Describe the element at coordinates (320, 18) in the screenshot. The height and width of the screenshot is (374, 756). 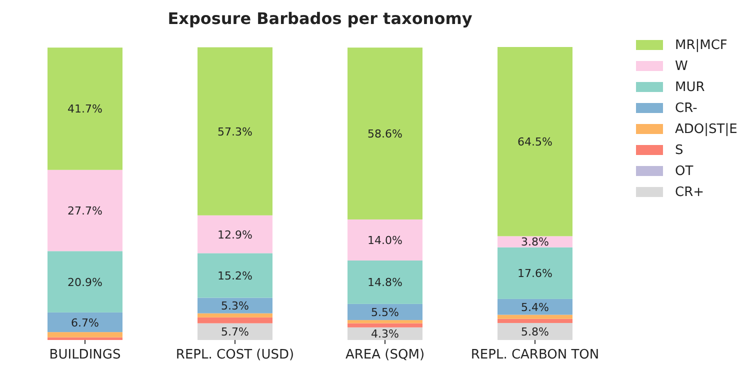
I see `chart-title: Exposure Barbados per taxonomy` at that location.